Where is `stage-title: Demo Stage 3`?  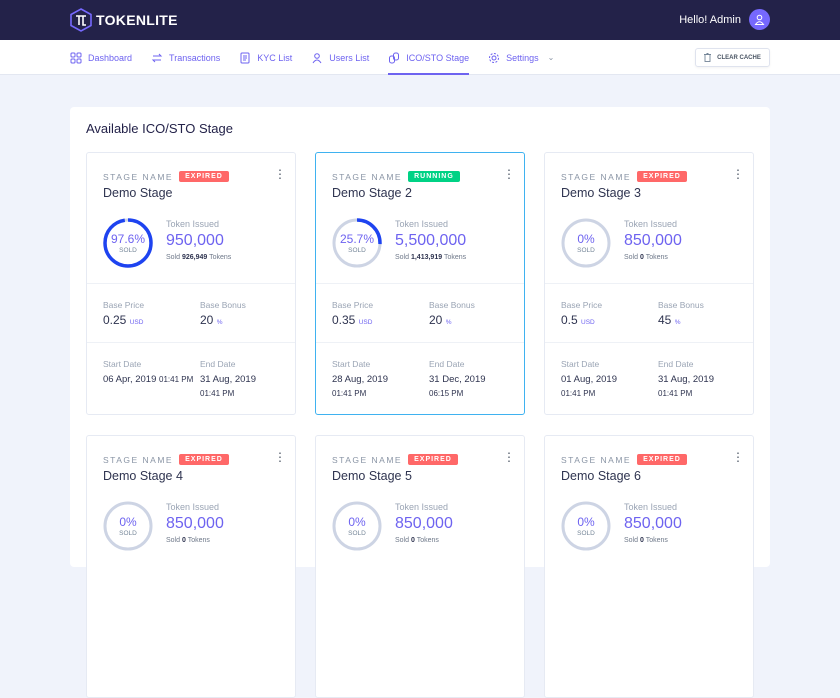 stage-title: Demo Stage 3 is located at coordinates (601, 193).